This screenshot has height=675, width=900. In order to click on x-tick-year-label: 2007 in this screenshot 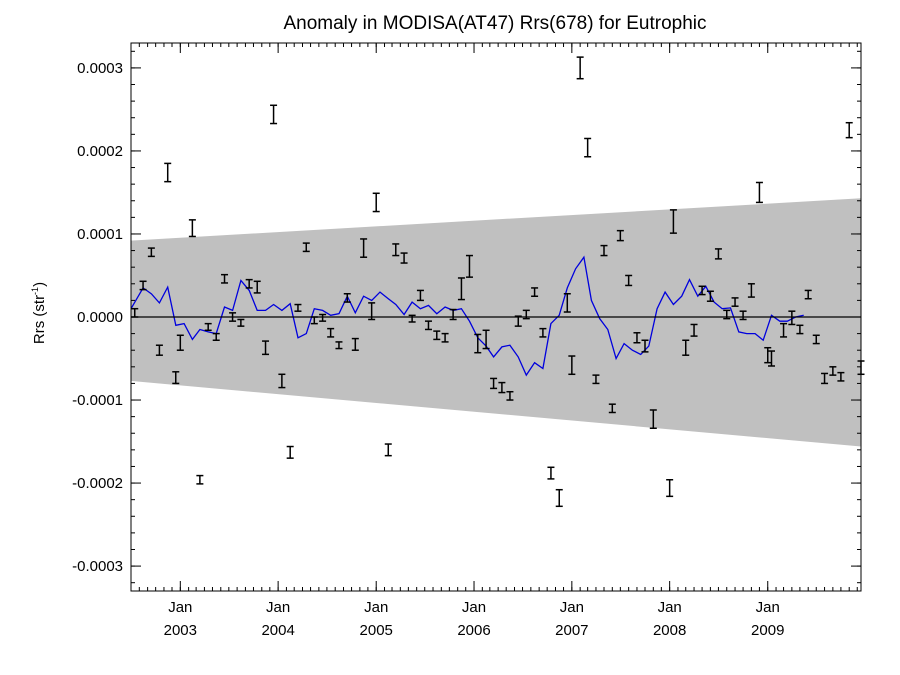, I will do `click(571, 630)`.